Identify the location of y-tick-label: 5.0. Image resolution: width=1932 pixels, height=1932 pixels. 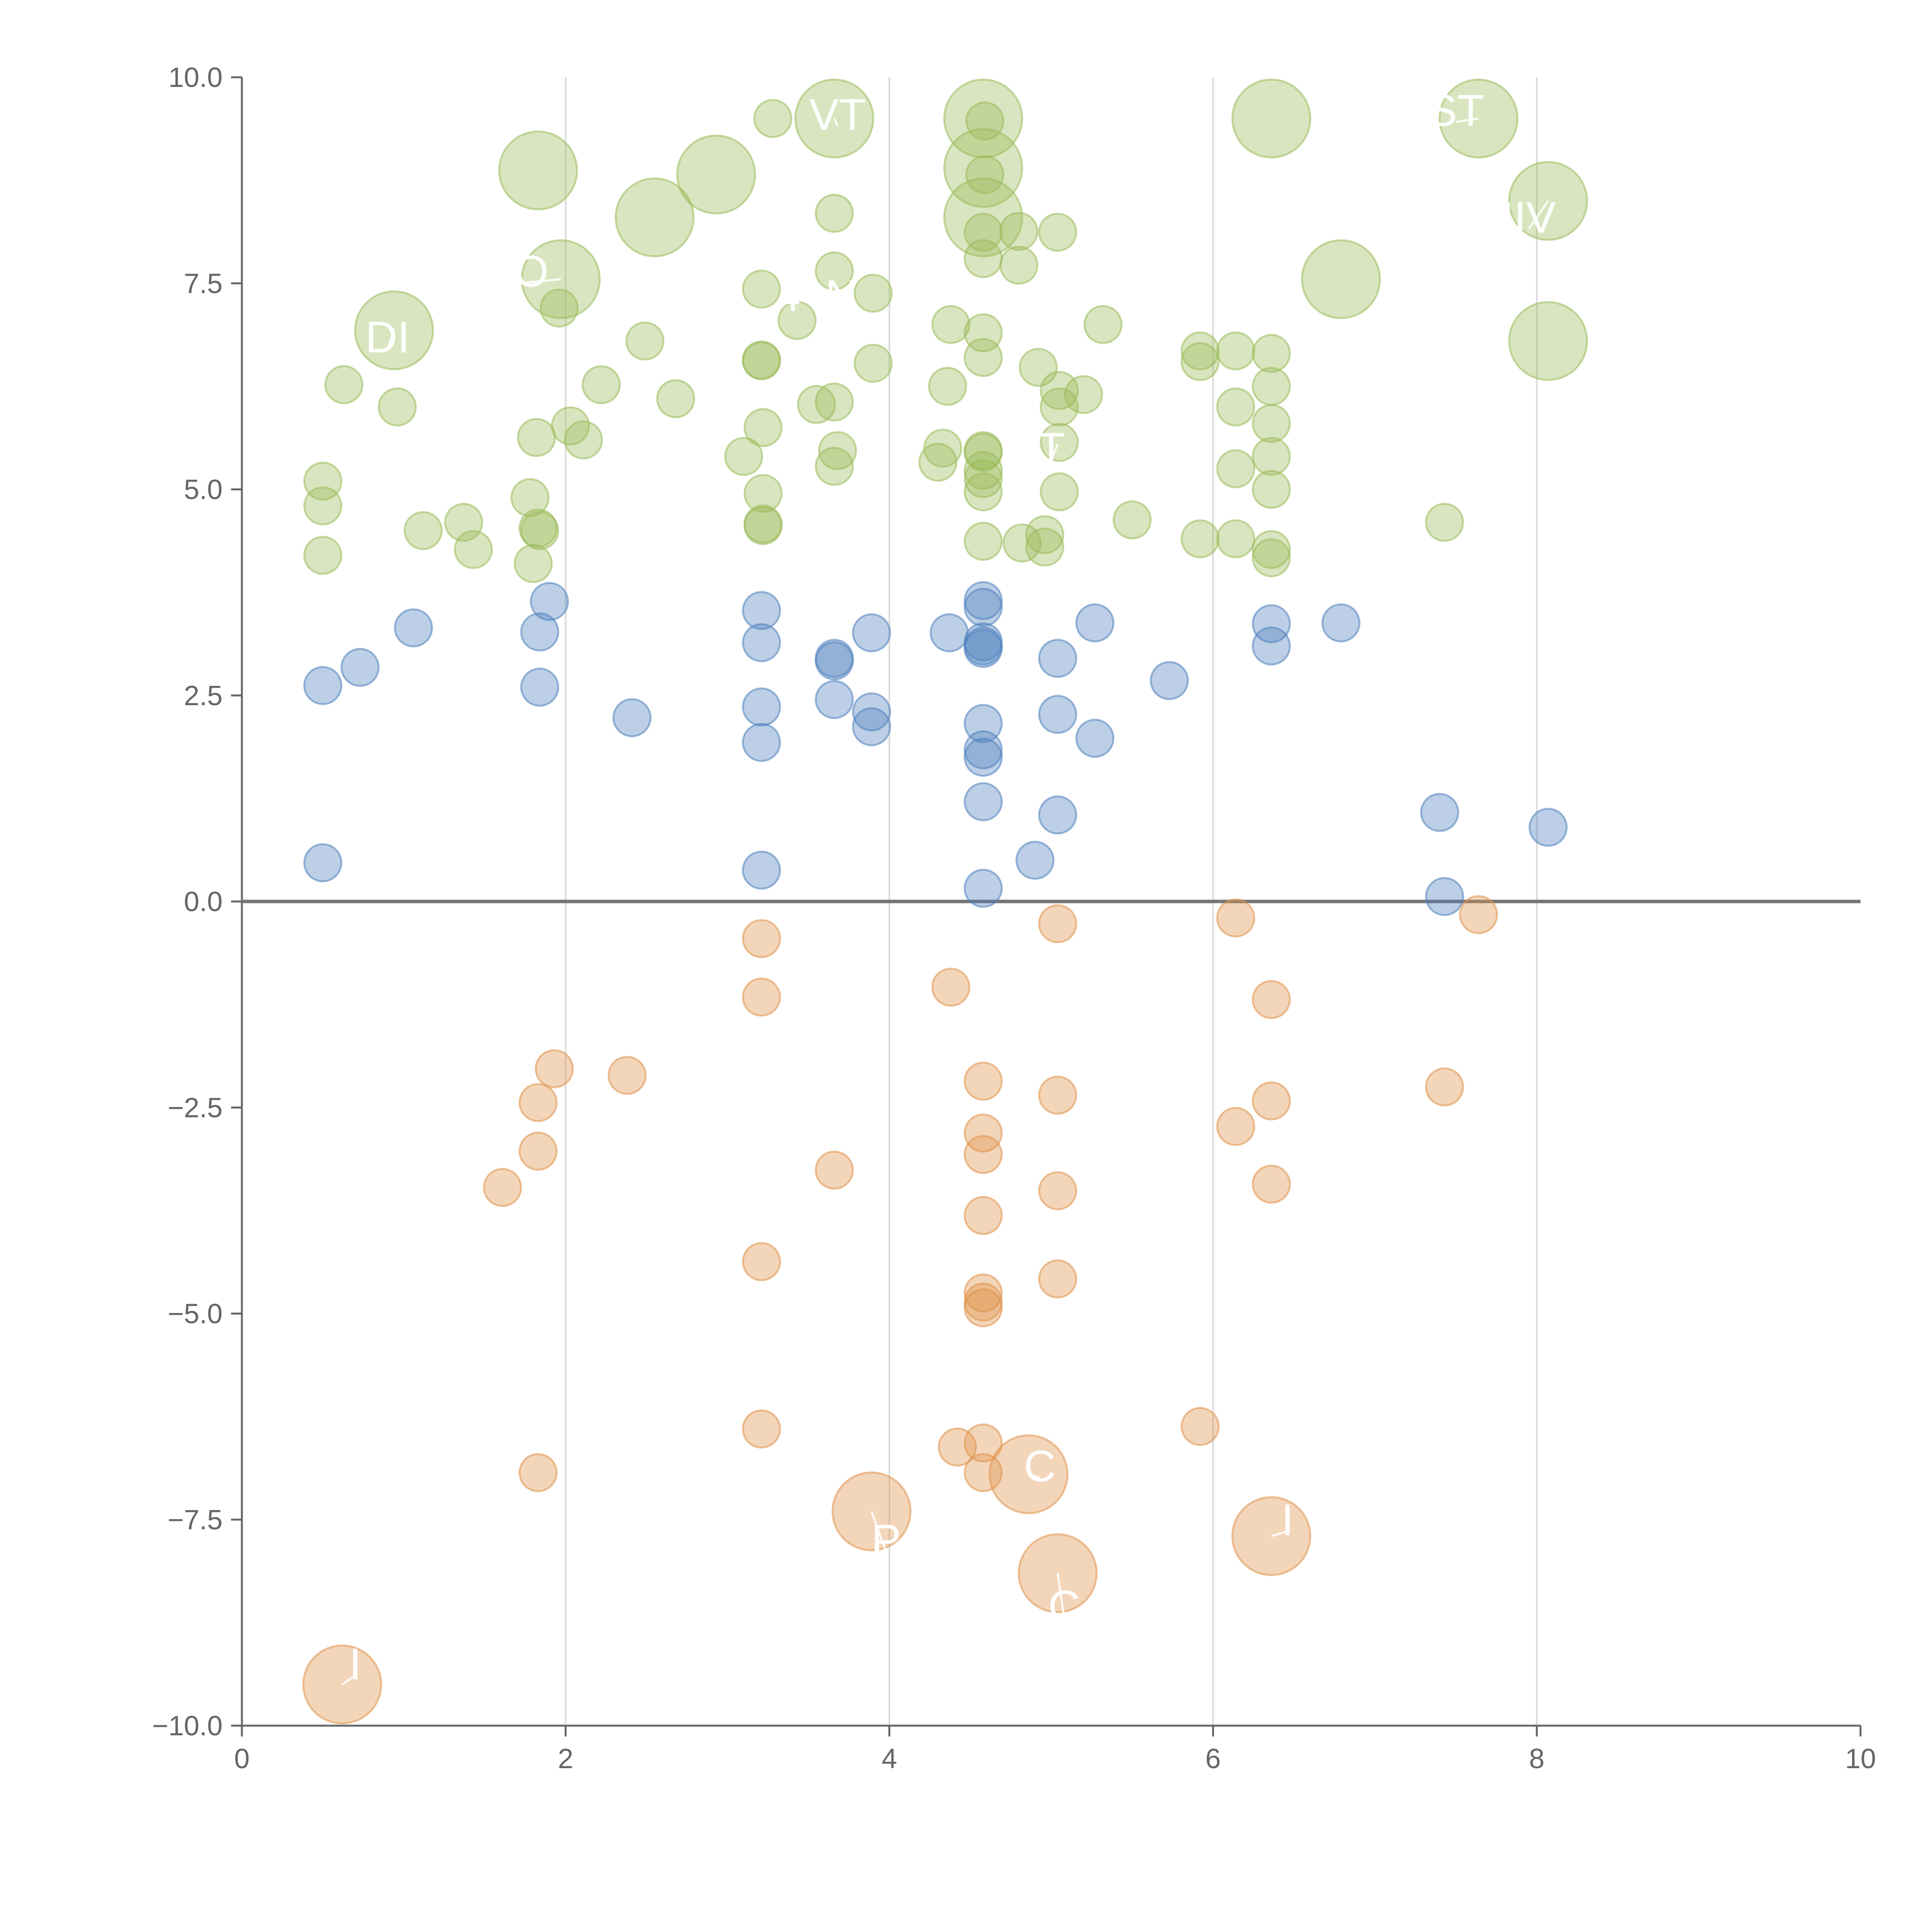
(204, 489).